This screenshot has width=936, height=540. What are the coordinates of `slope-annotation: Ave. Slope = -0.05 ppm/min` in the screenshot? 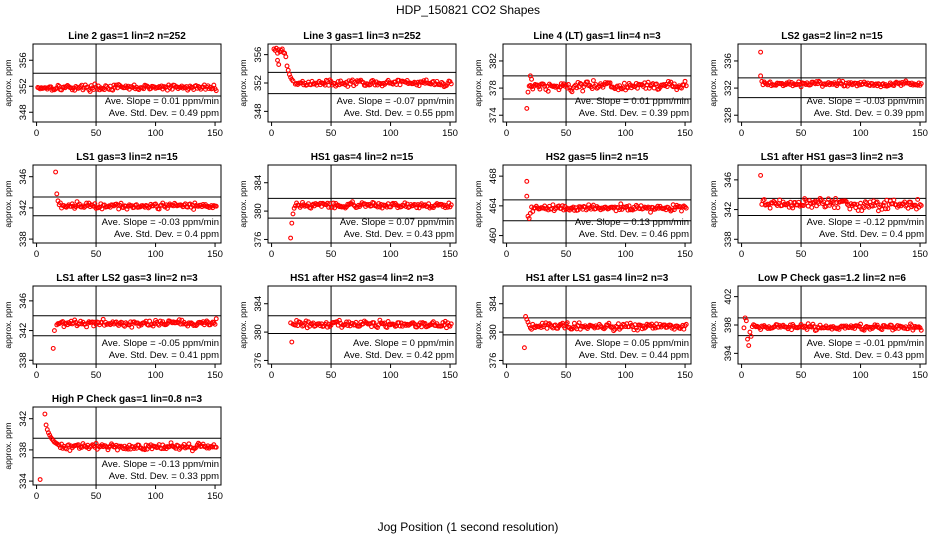 It's located at (160, 343).